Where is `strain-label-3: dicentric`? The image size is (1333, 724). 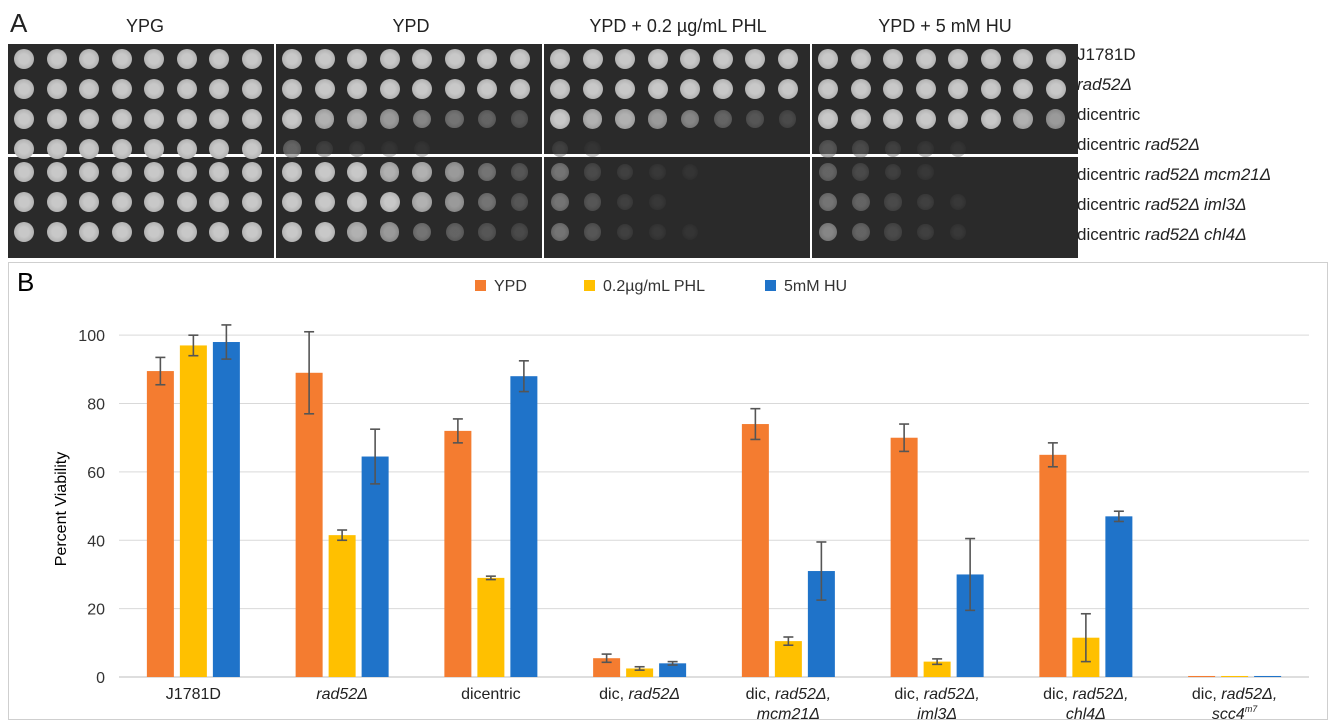 strain-label-3: dicentric is located at coordinates (1109, 114).